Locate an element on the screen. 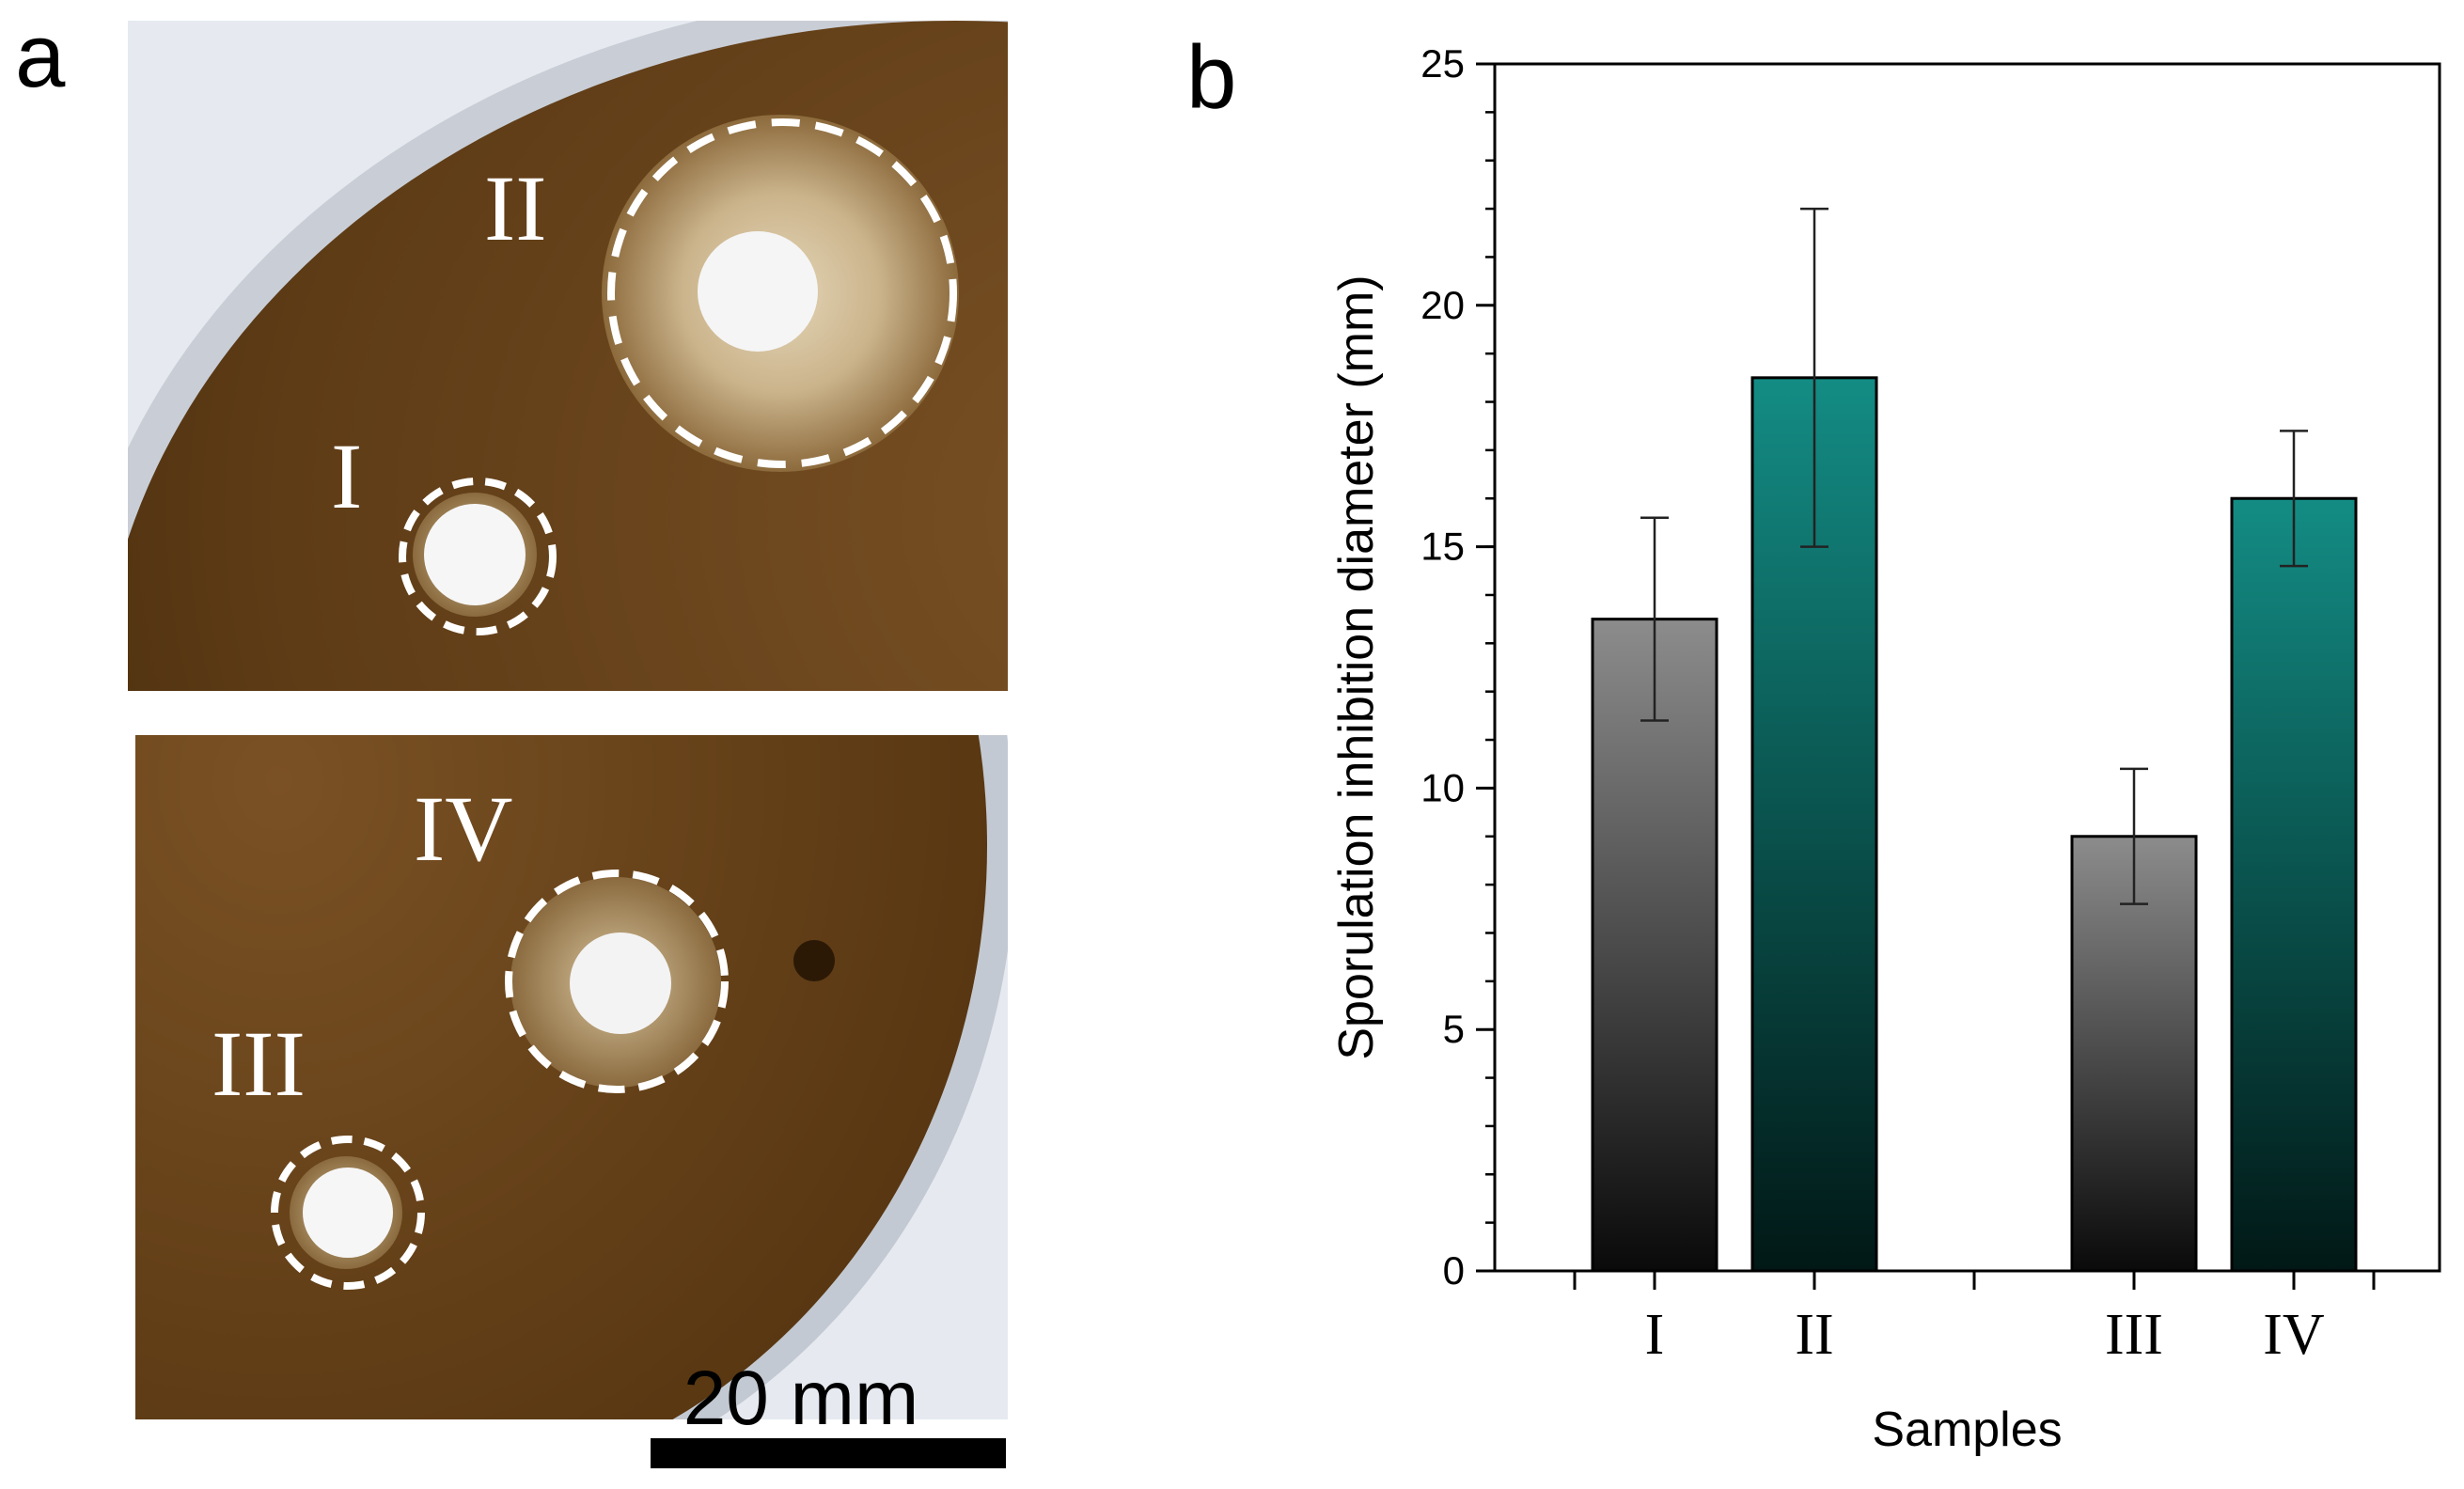 The width and height of the screenshot is (2464, 1489). bar-iv is located at coordinates (2294, 885).